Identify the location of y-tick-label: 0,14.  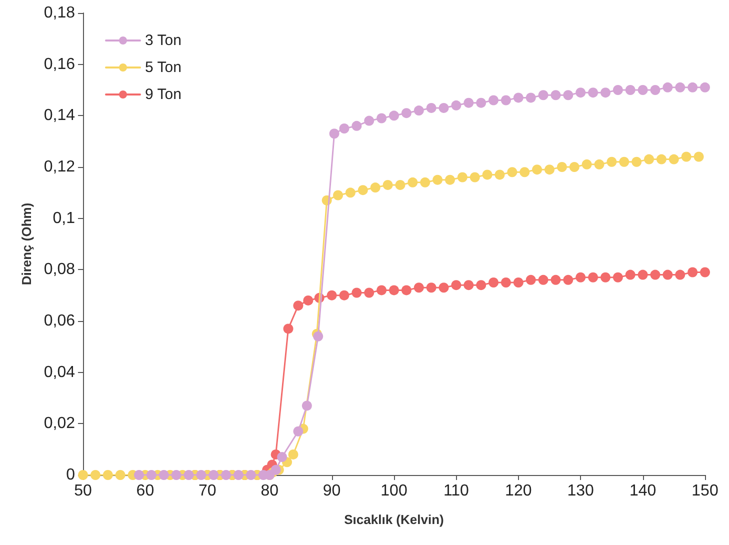
(60, 115).